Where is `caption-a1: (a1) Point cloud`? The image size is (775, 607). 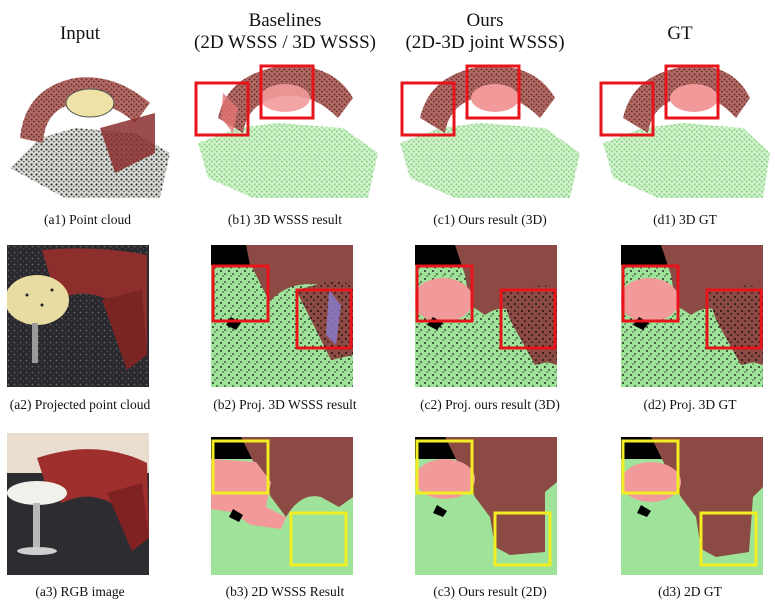
caption-a1: (a1) Point cloud is located at coordinates (87, 219).